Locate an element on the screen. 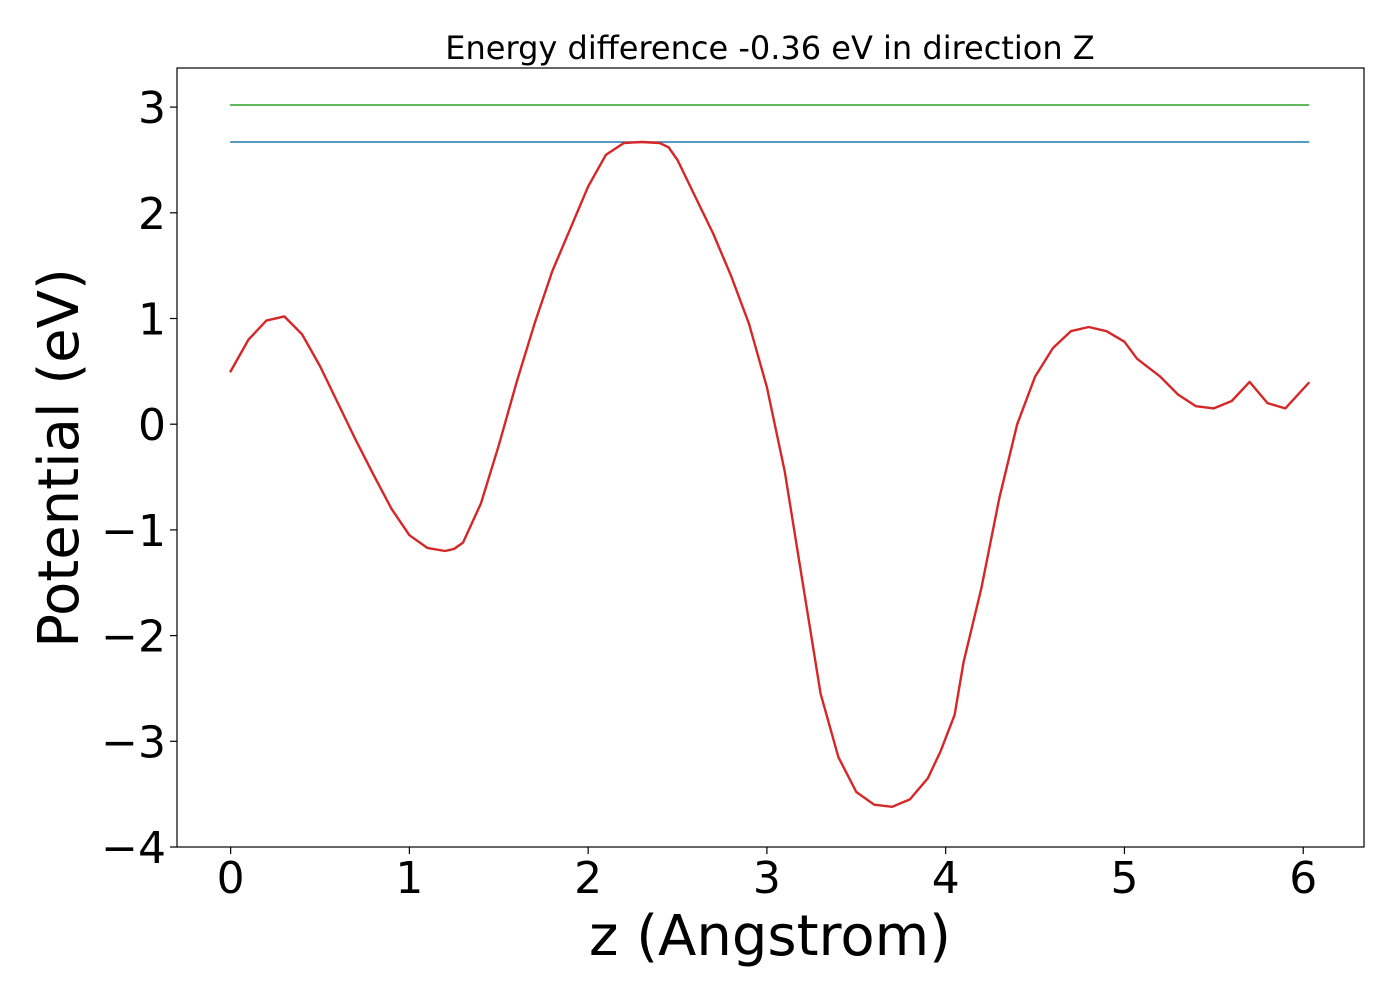 The image size is (1400, 1000). y-tick-label: 3 is located at coordinates (152, 108).